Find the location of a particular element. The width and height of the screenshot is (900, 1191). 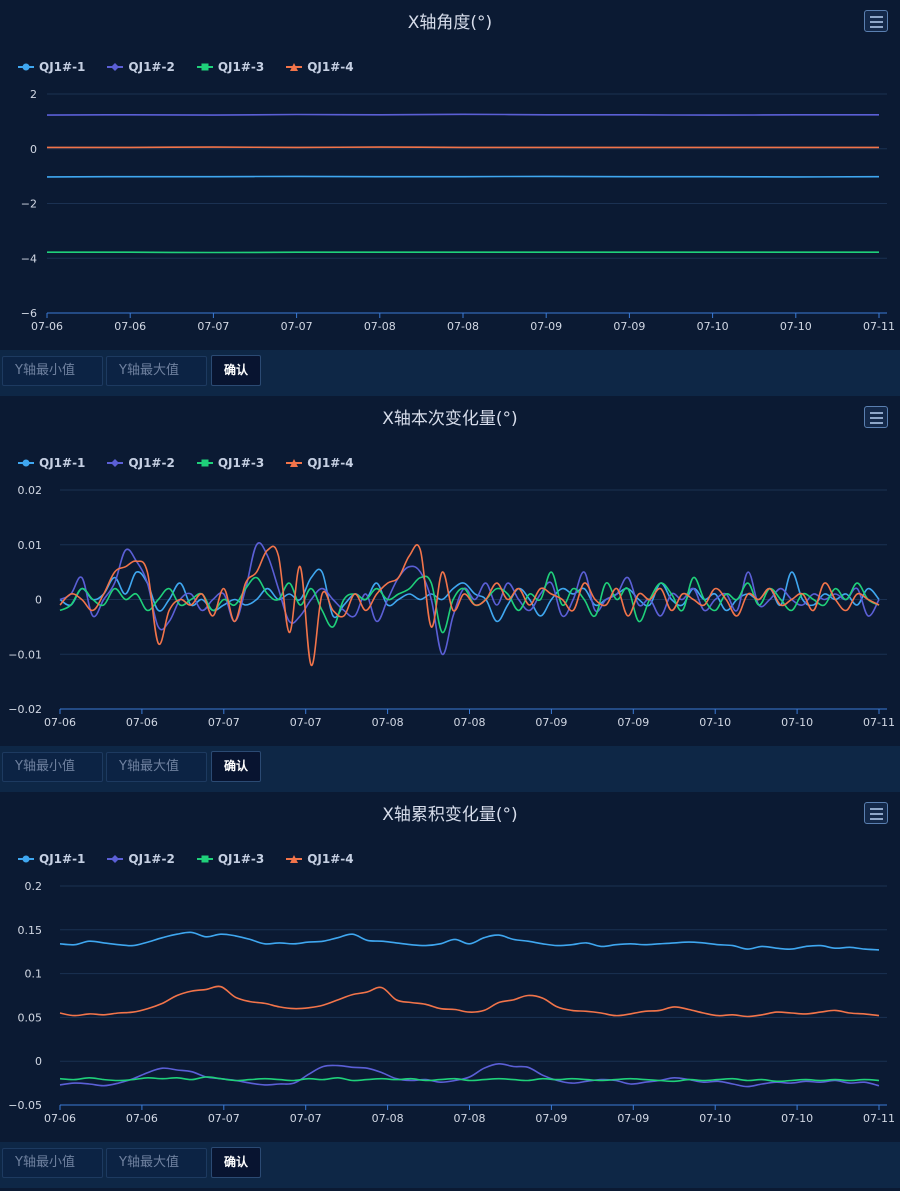

y-tick-label: −2 is located at coordinates (29, 204).